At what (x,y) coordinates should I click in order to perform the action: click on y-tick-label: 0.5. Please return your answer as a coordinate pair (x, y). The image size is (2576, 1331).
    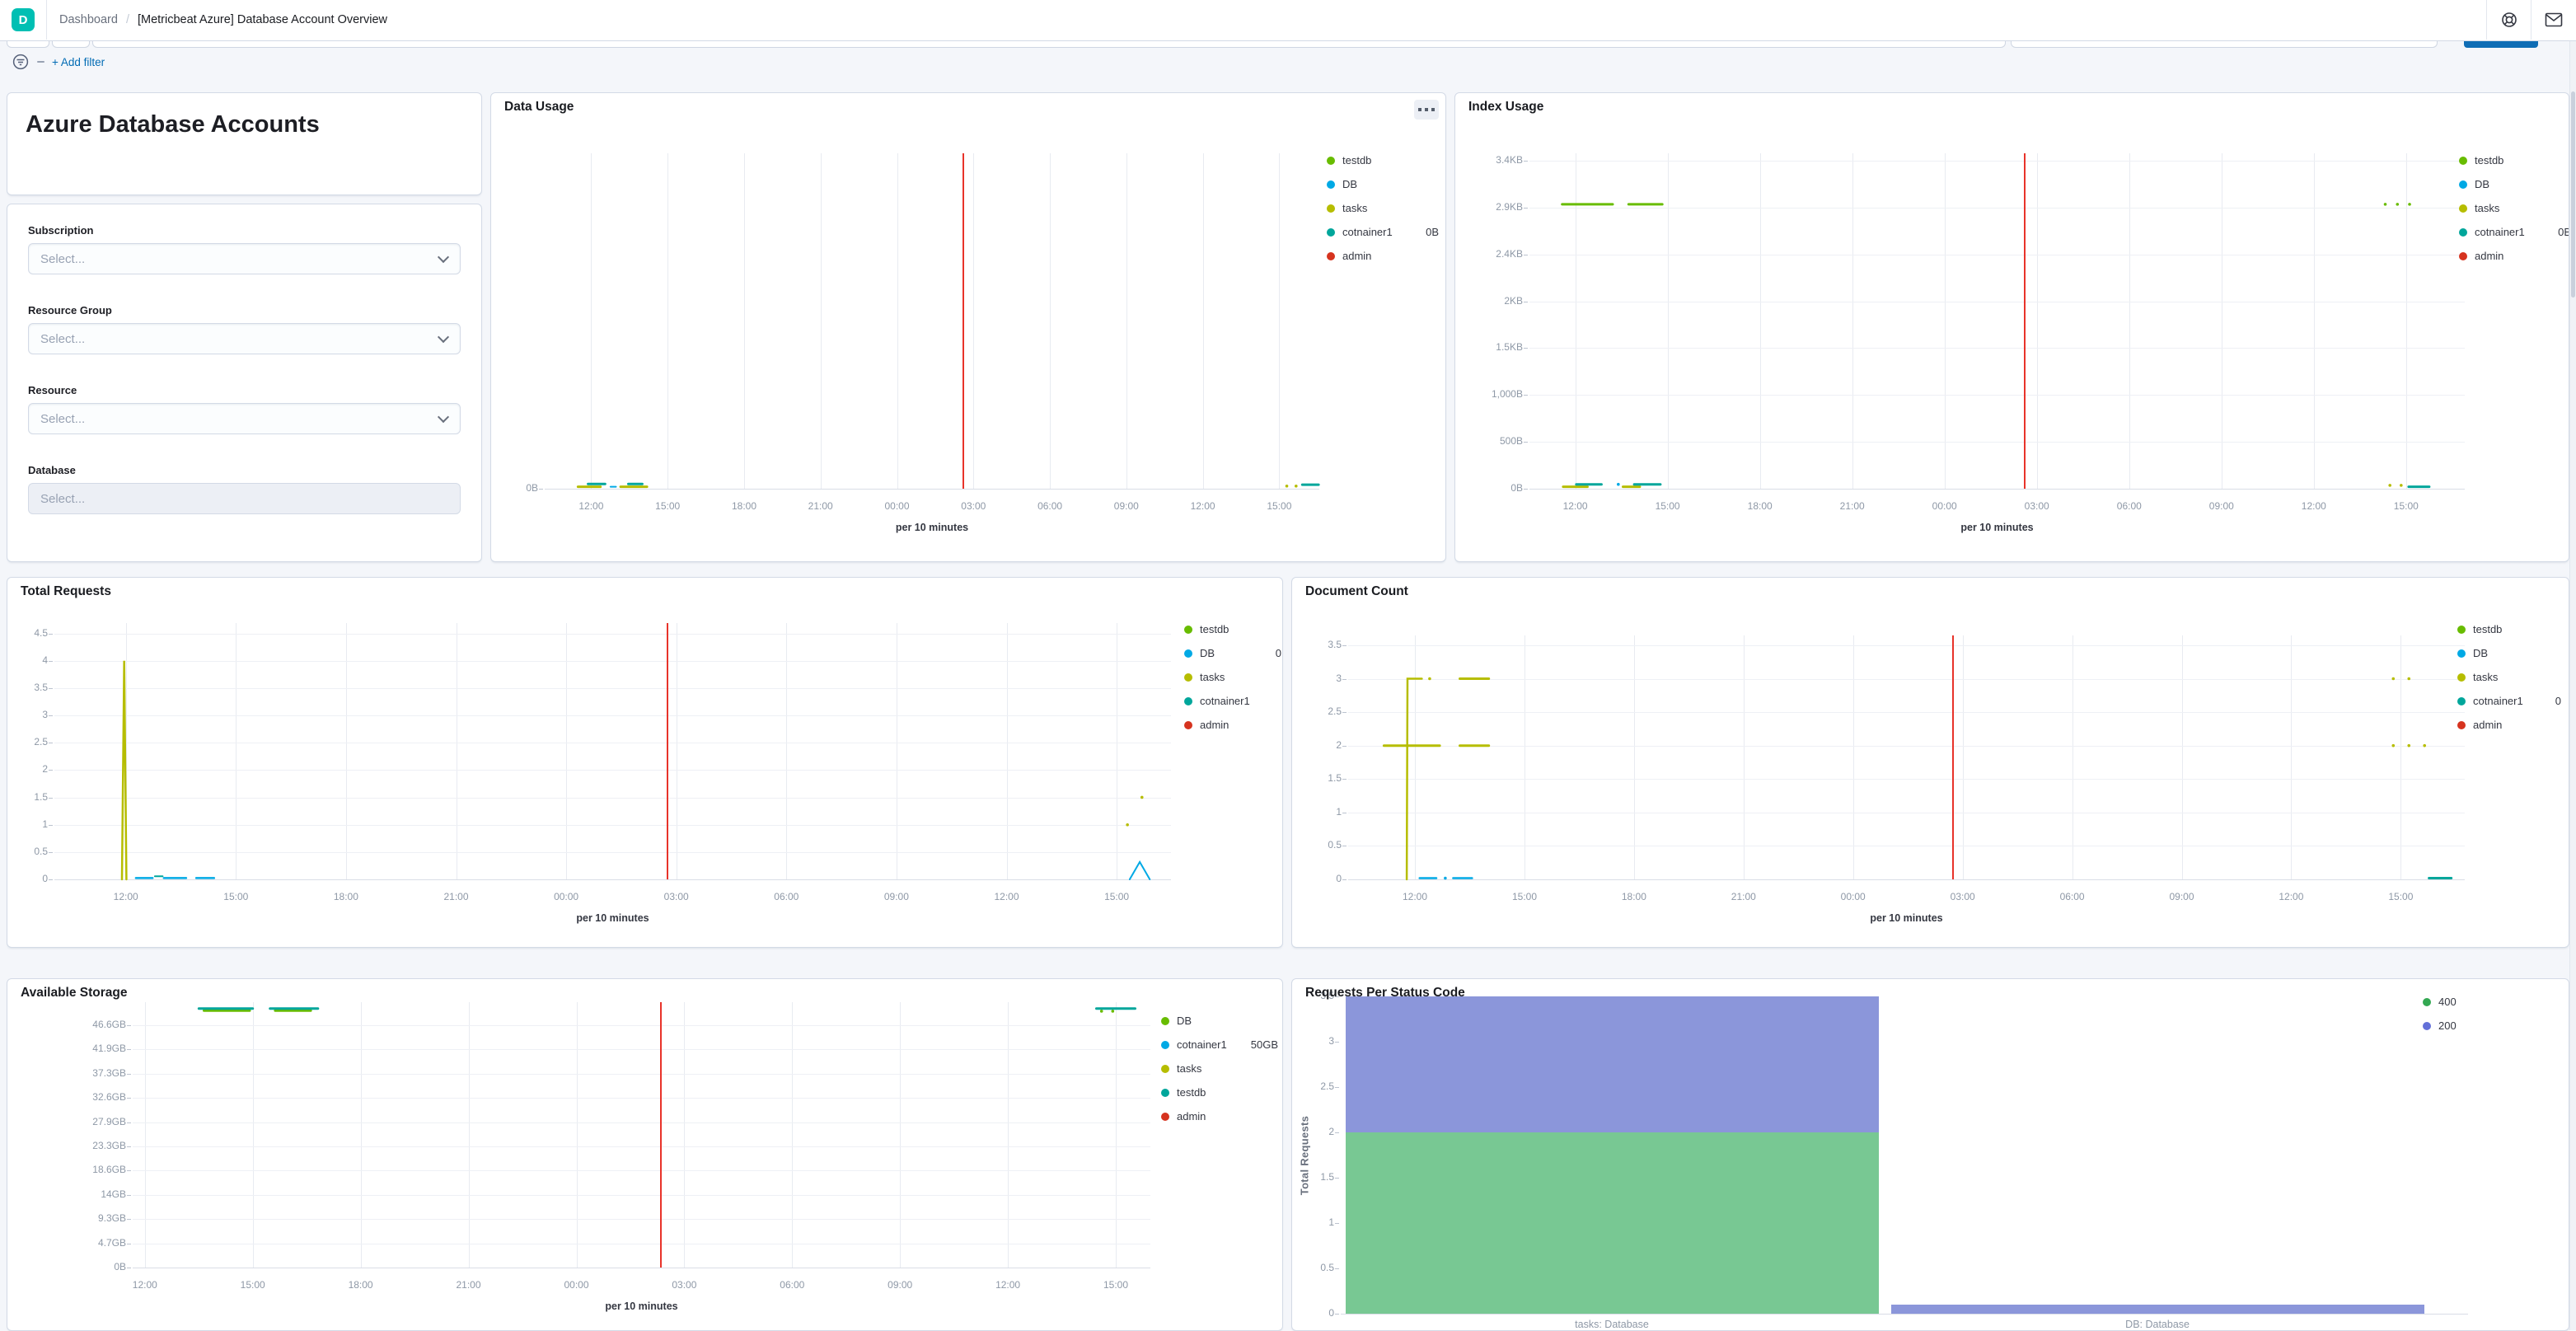
    Looking at the image, I should click on (1335, 845).